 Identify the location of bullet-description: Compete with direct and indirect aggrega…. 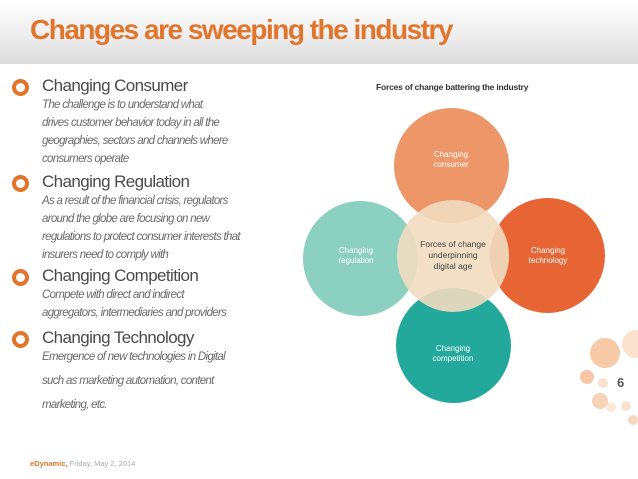
(169, 304).